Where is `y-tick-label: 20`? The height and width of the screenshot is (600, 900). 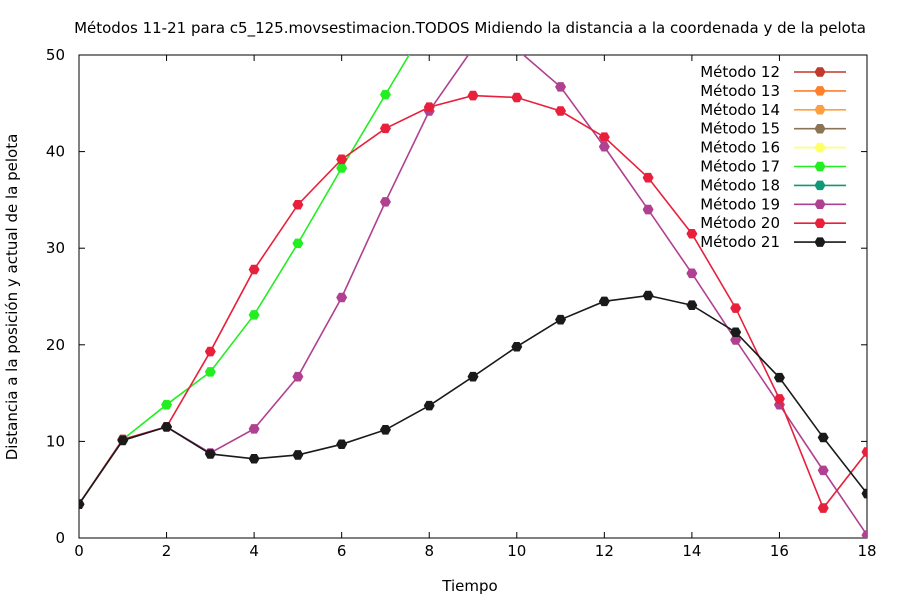 y-tick-label: 20 is located at coordinates (55, 345).